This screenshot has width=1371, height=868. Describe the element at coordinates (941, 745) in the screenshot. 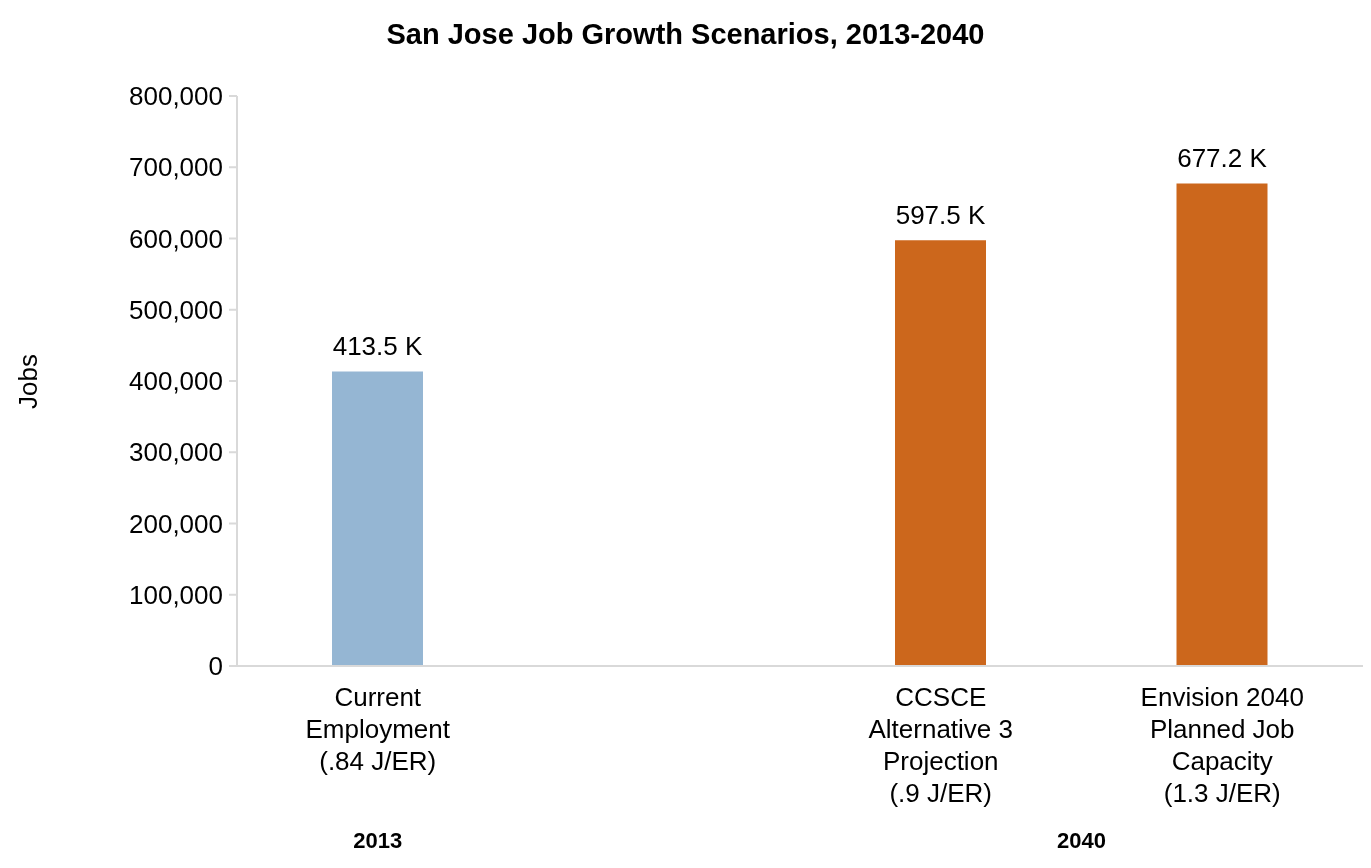

I see `x-tick-label: CCSCE Alternative 3 Projection (.9 J/ER)` at that location.